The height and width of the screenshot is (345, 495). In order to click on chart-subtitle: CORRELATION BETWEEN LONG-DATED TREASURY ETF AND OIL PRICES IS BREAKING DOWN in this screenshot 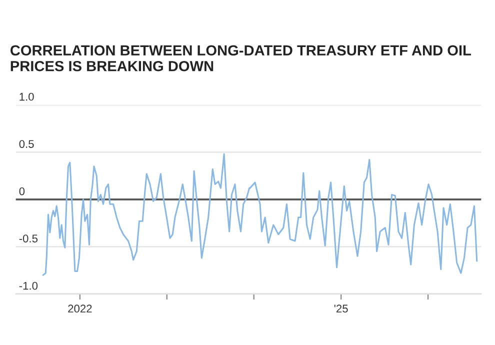, I will do `click(240, 58)`.